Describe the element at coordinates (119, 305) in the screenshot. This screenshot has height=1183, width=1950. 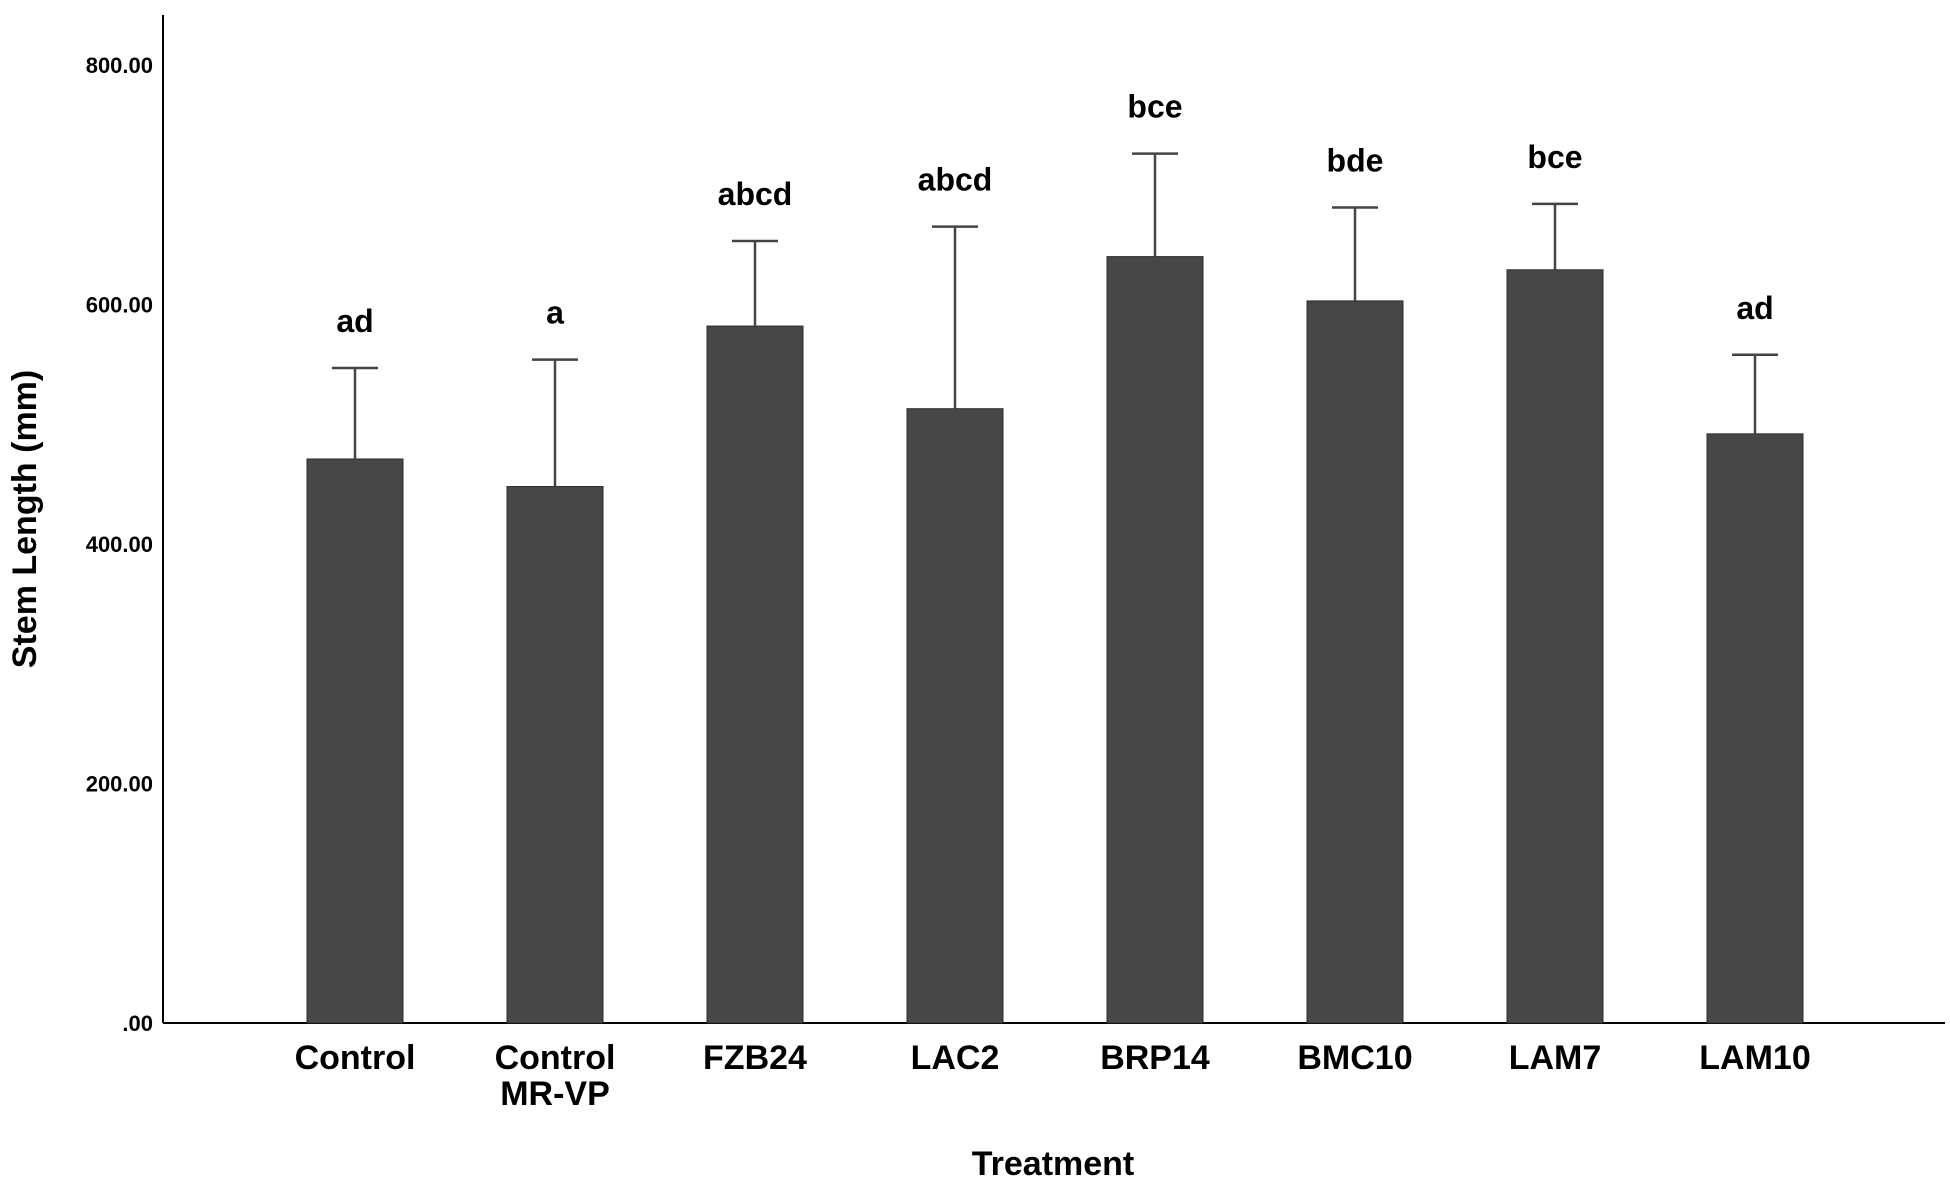
I see `y-tick-label: 600.00` at that location.